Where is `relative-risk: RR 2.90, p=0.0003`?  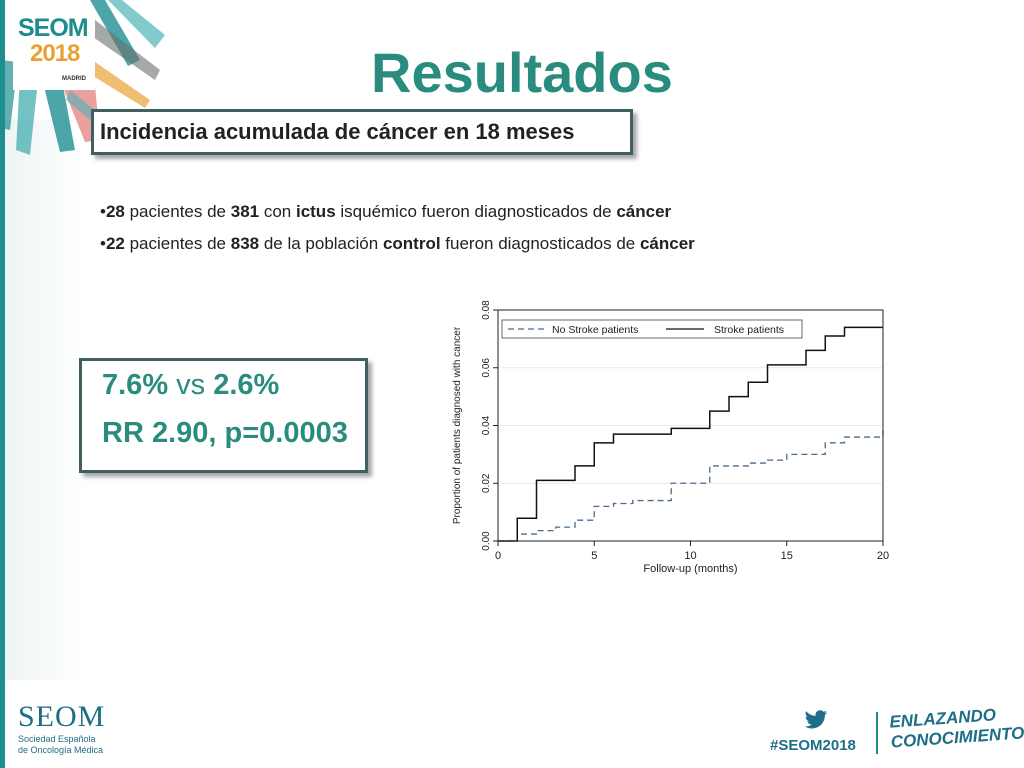
relative-risk: RR 2.90, p=0.0003 is located at coordinates (225, 433).